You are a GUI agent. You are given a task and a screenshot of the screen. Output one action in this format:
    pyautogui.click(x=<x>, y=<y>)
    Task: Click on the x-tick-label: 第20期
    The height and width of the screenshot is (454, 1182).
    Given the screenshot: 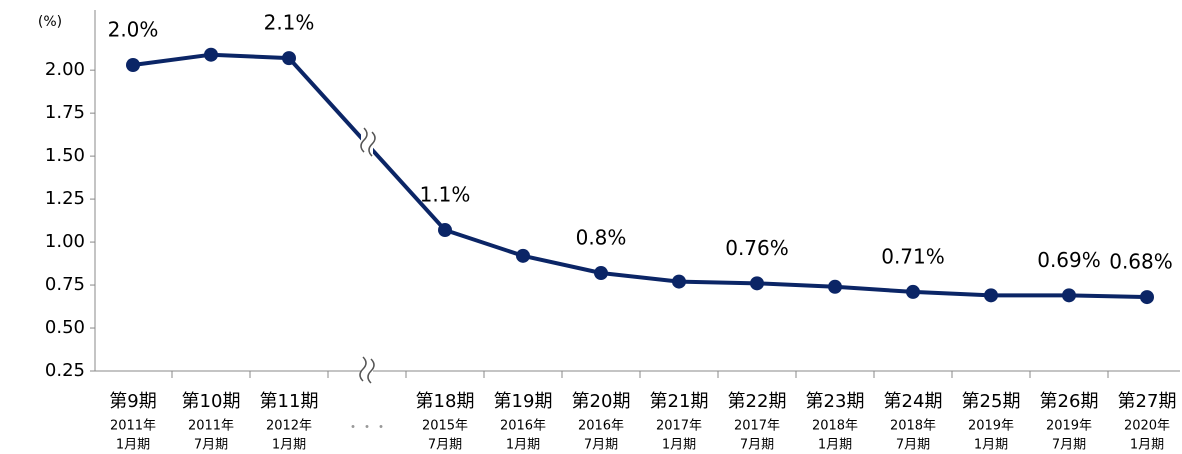 What is the action you would take?
    pyautogui.click(x=601, y=401)
    